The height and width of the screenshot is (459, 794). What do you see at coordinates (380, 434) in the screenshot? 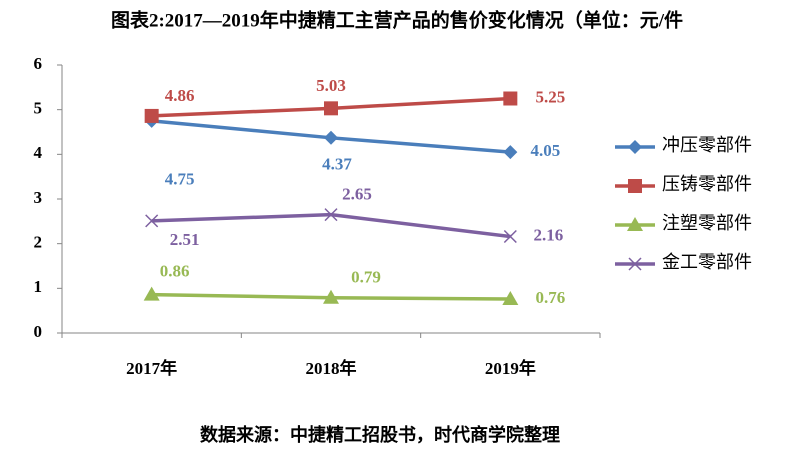
I see `source-note: 数据来源：中捷精工招股书，时代商学院整理` at bounding box center [380, 434].